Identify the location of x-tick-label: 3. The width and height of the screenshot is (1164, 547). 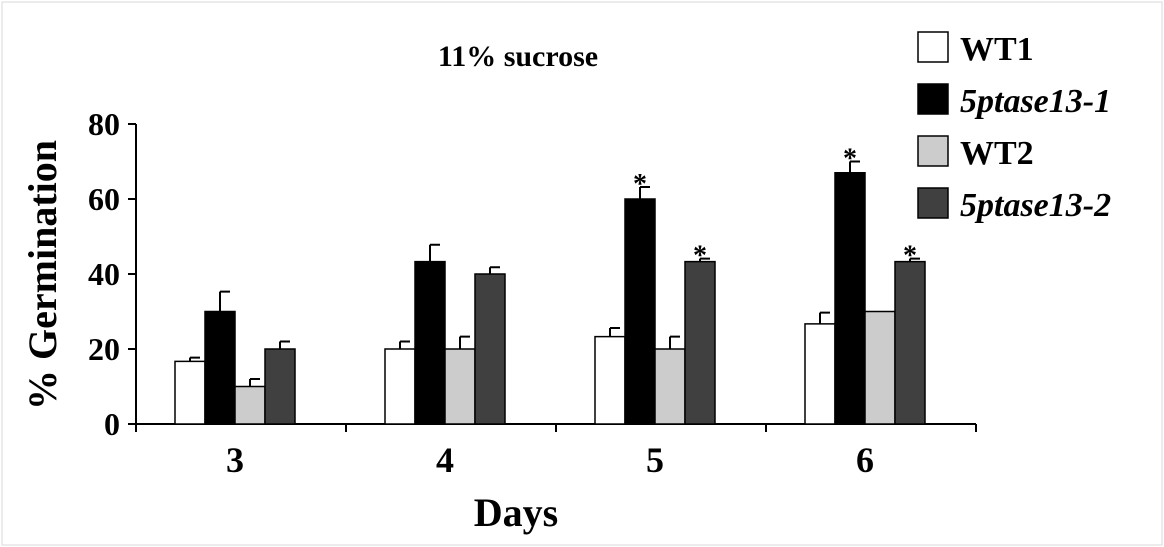
(235, 460).